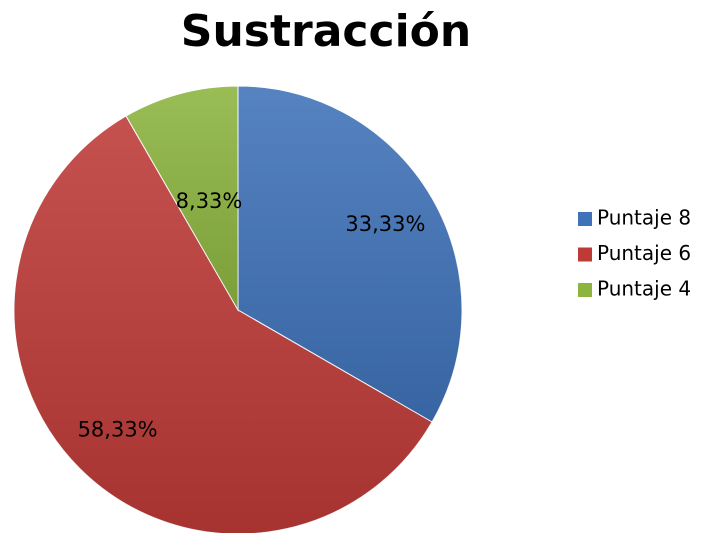 This screenshot has width=723, height=533. I want to click on legend-label: Puntaje 8, so click(644, 218).